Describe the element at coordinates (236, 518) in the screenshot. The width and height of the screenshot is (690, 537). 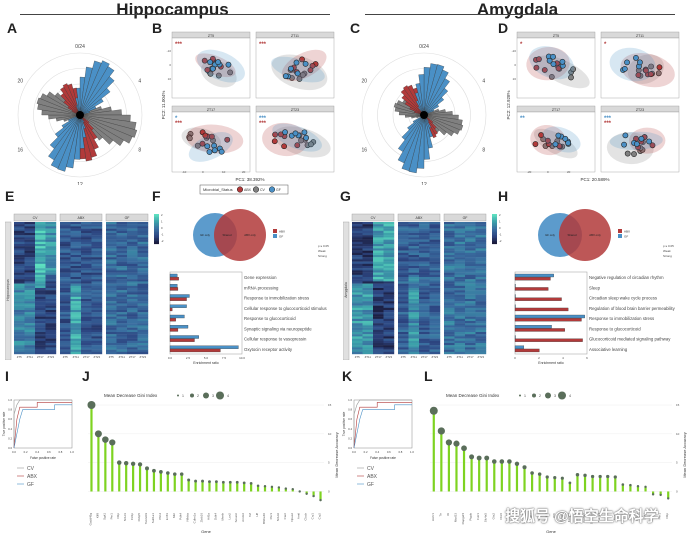
I see `gene-label: Sox2ot` at that location.